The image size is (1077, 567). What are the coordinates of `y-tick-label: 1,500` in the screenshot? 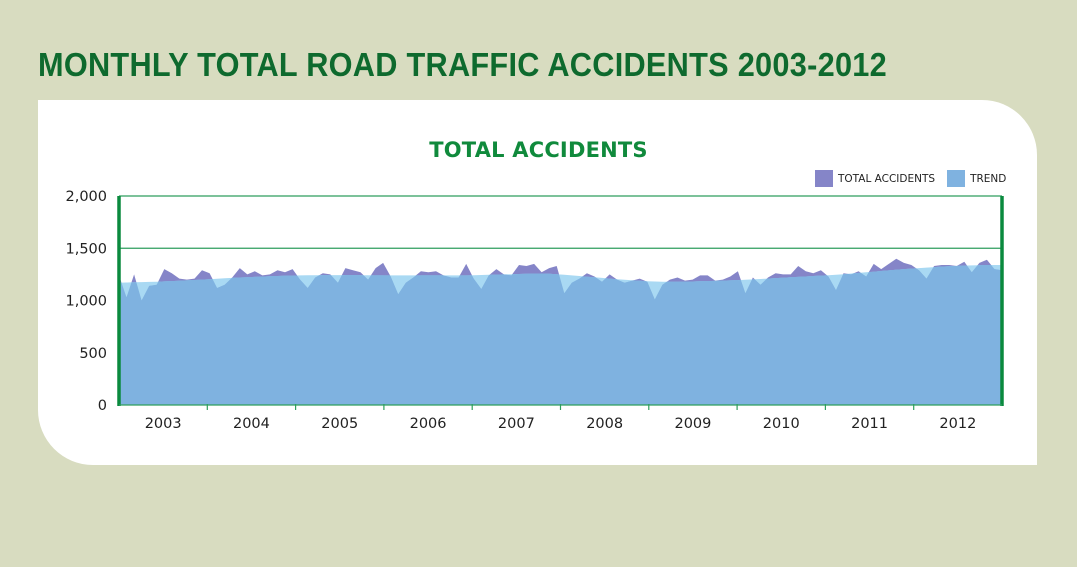 It's located at (86, 249).